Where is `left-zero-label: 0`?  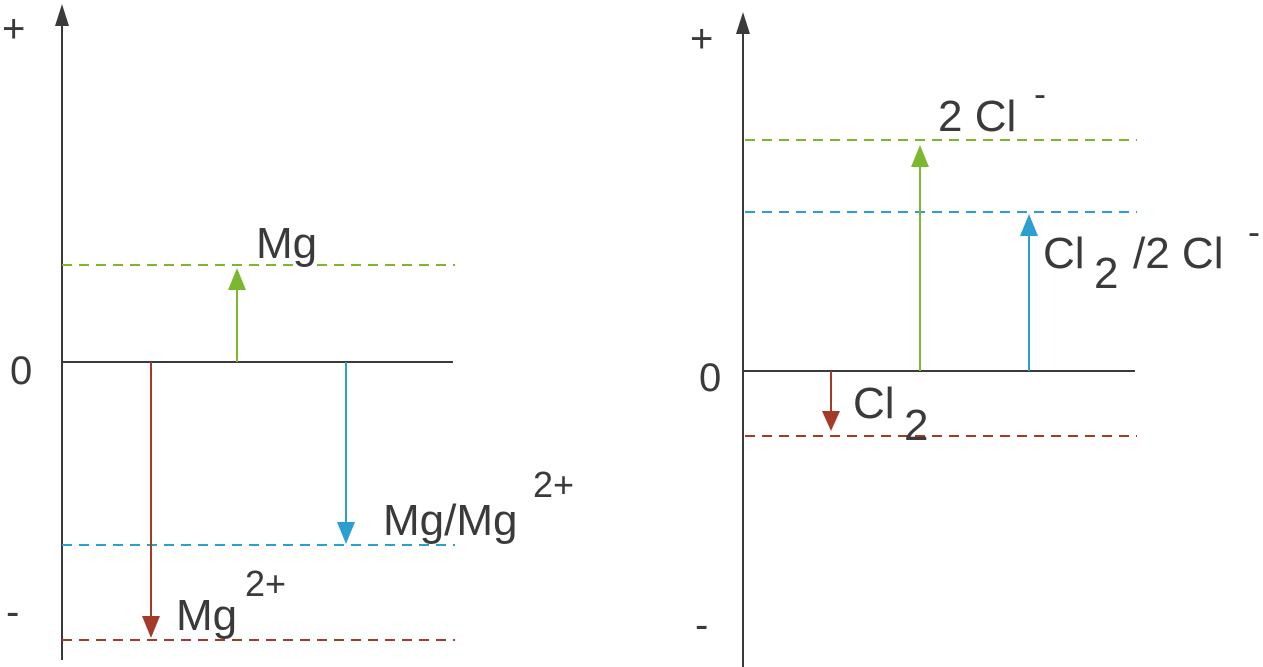
left-zero-label: 0 is located at coordinates (21, 371).